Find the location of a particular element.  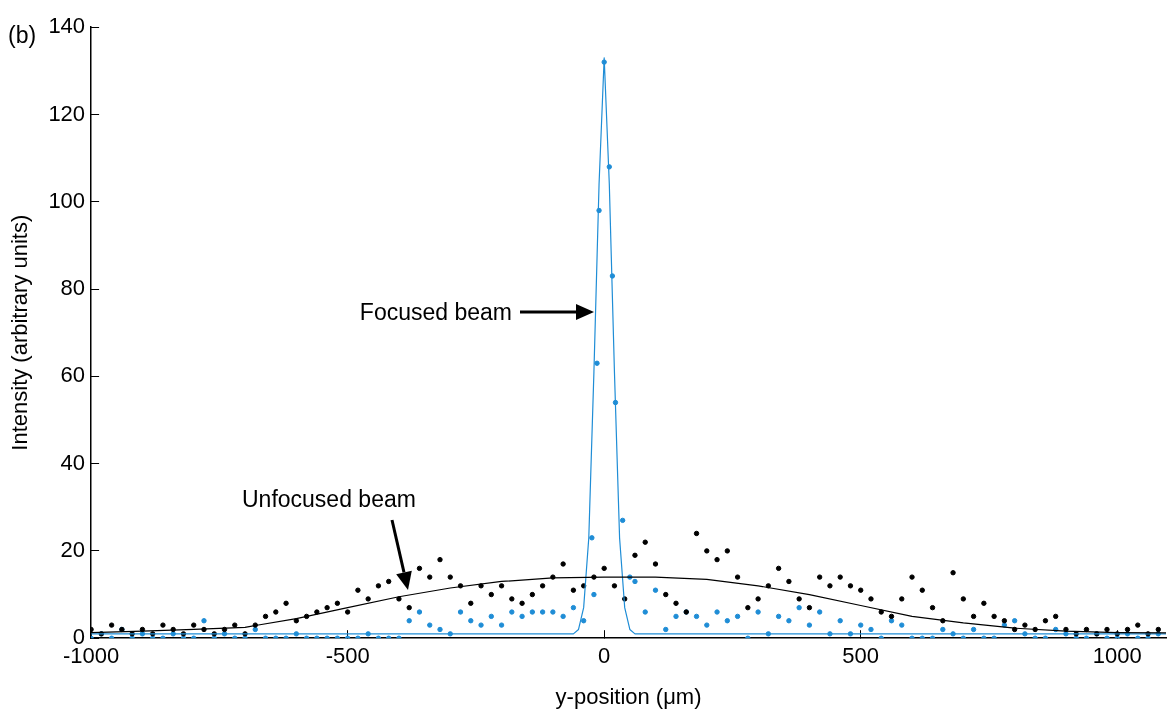

x-tick-label: -1000 is located at coordinates (91, 656).